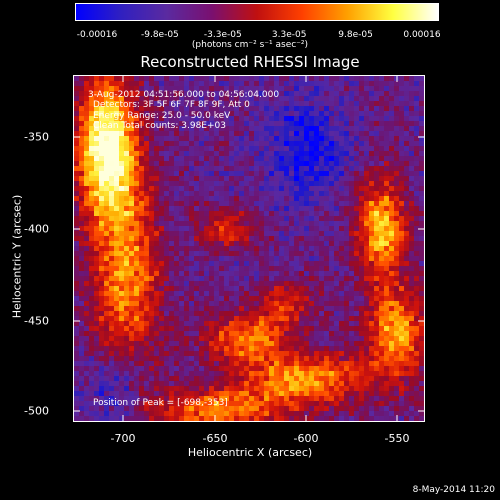  What do you see at coordinates (250, 452) in the screenshot?
I see `x-axis-label: Heliocentric X (arcsec)` at bounding box center [250, 452].